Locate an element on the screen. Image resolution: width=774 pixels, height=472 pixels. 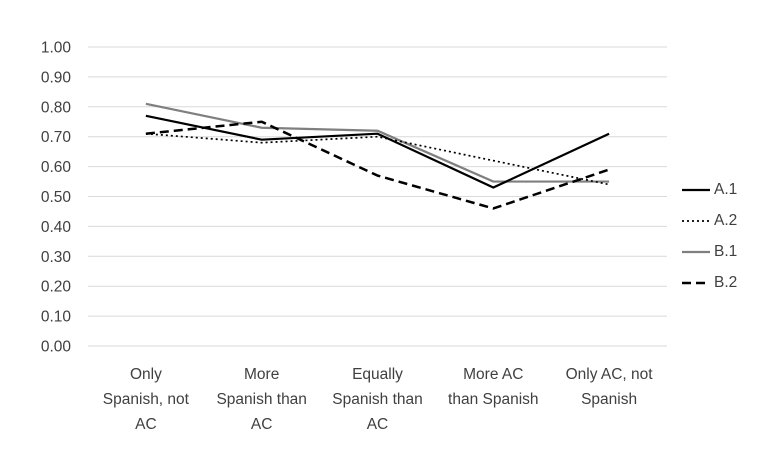
y-axis-tick-label: 1.00 is located at coordinates (56, 48).